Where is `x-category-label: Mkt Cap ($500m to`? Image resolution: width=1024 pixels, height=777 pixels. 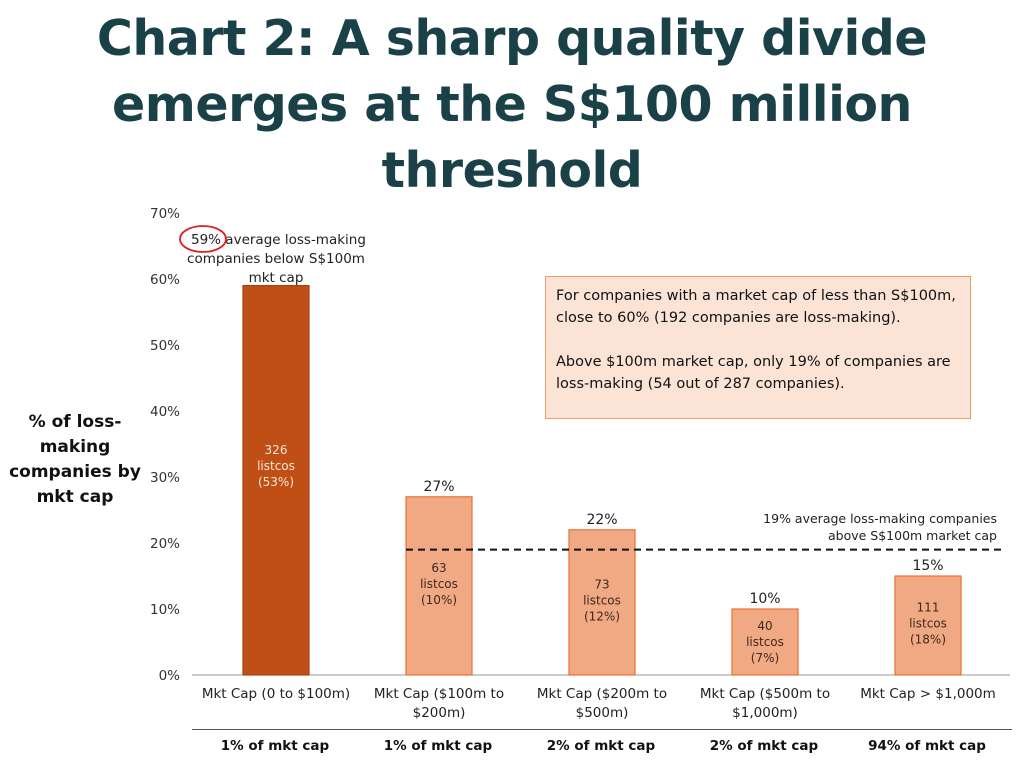
x-category-label: Mkt Cap ($500m to is located at coordinates (765, 694).